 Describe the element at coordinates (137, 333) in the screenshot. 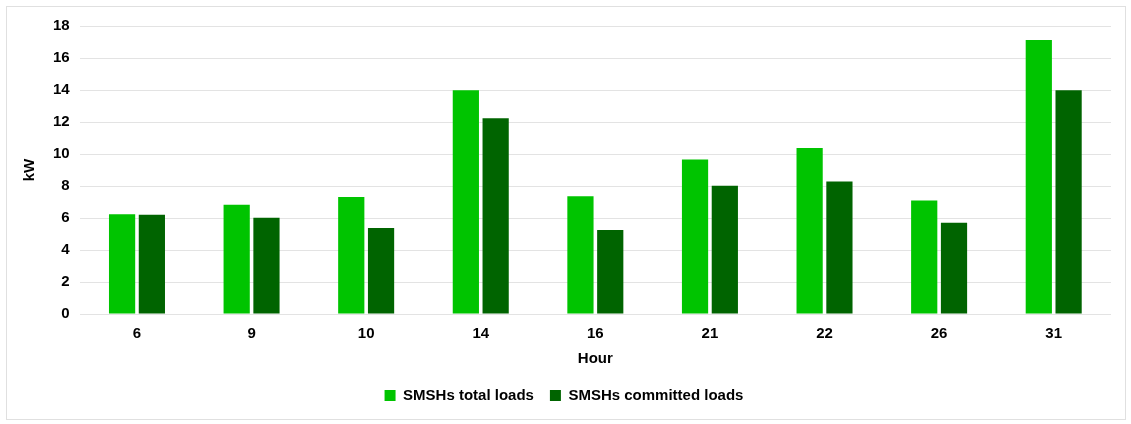

I see `x-tick-label: 6` at that location.